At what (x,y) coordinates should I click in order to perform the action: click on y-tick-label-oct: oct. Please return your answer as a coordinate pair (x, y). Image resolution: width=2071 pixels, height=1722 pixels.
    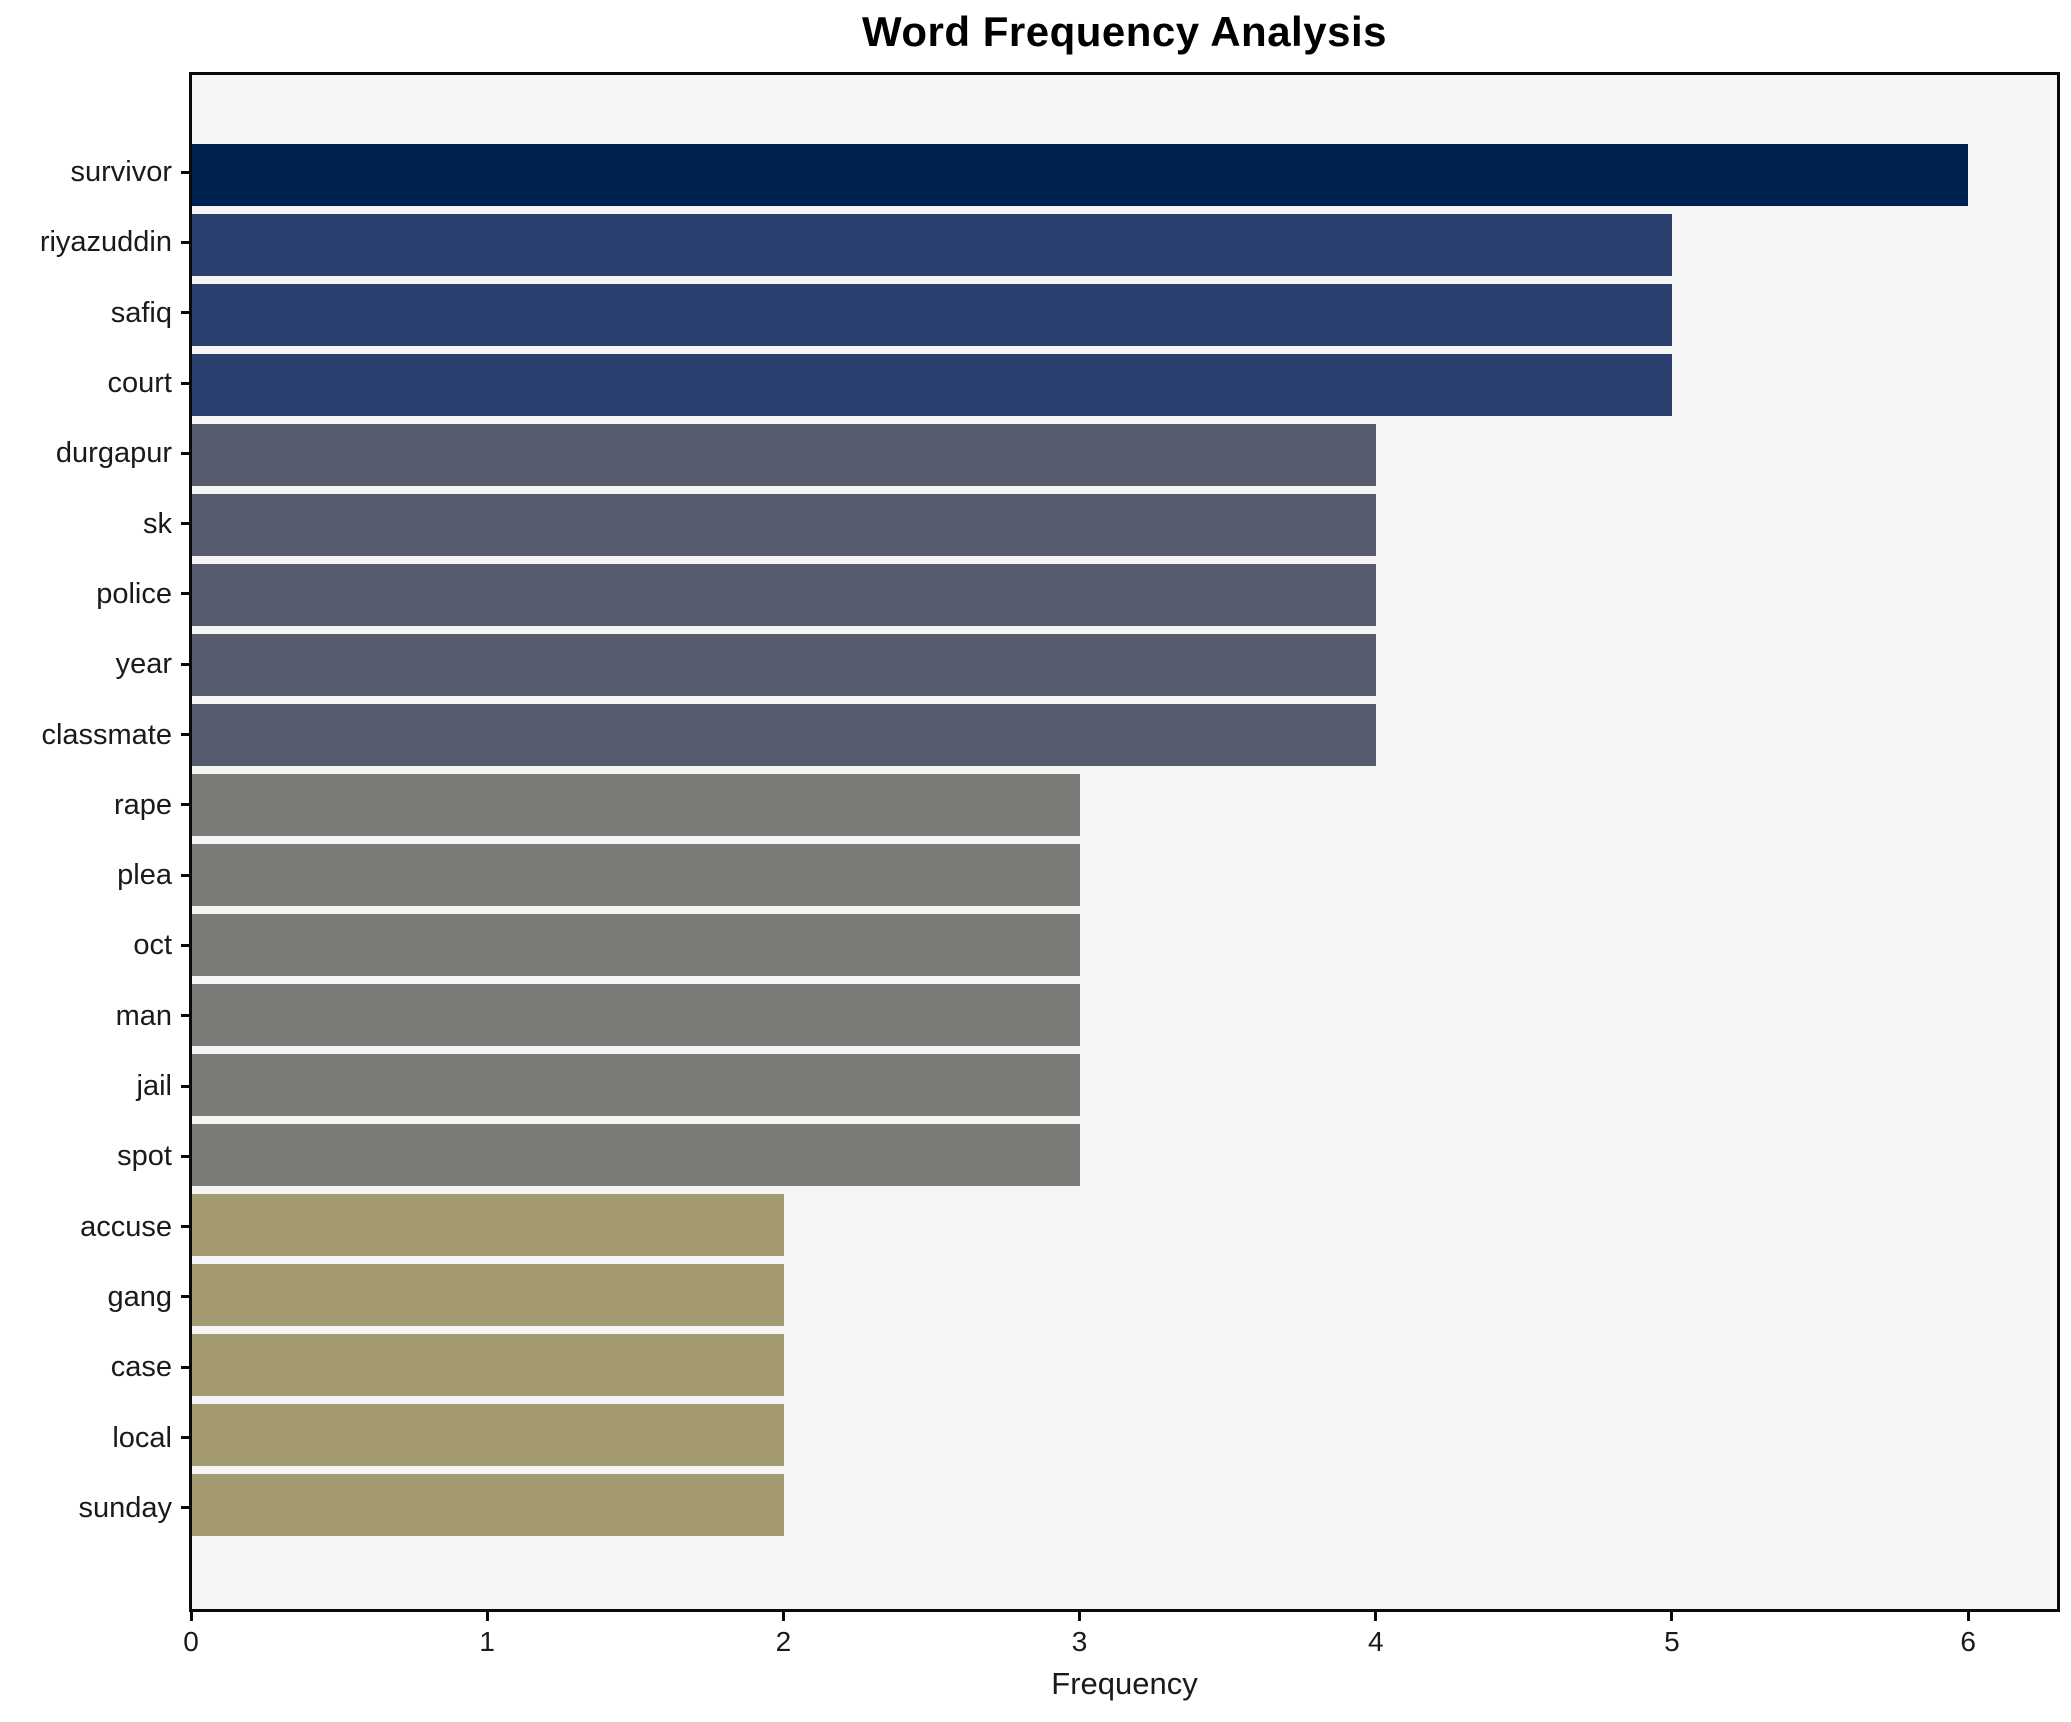
    Looking at the image, I should click on (152, 945).